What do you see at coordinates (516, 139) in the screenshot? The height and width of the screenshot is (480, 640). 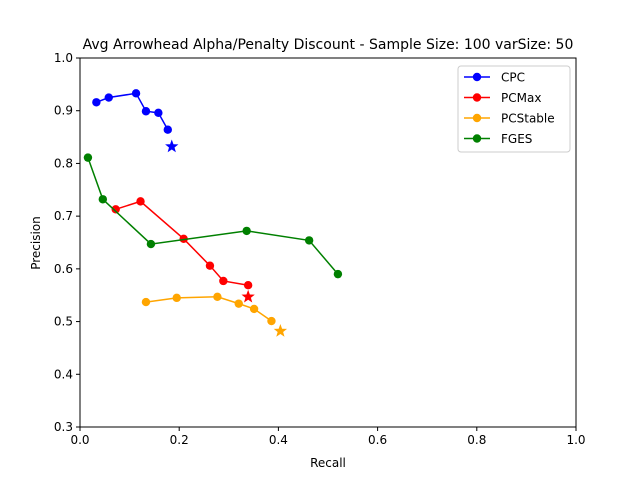 I see `legend-label-fges: FGES` at bounding box center [516, 139].